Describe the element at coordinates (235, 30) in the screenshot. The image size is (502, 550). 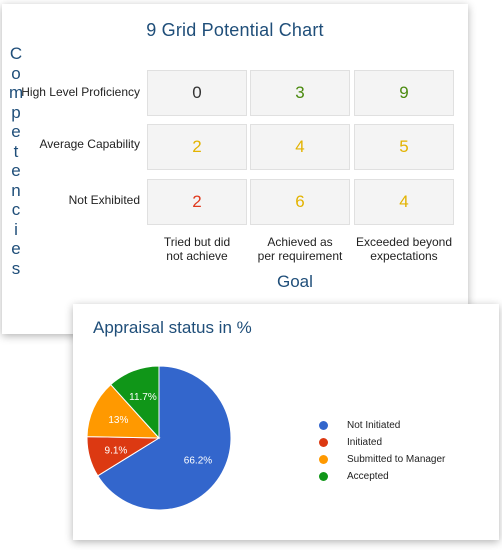
I see `grid-title: 9 Grid Potential Chart` at that location.